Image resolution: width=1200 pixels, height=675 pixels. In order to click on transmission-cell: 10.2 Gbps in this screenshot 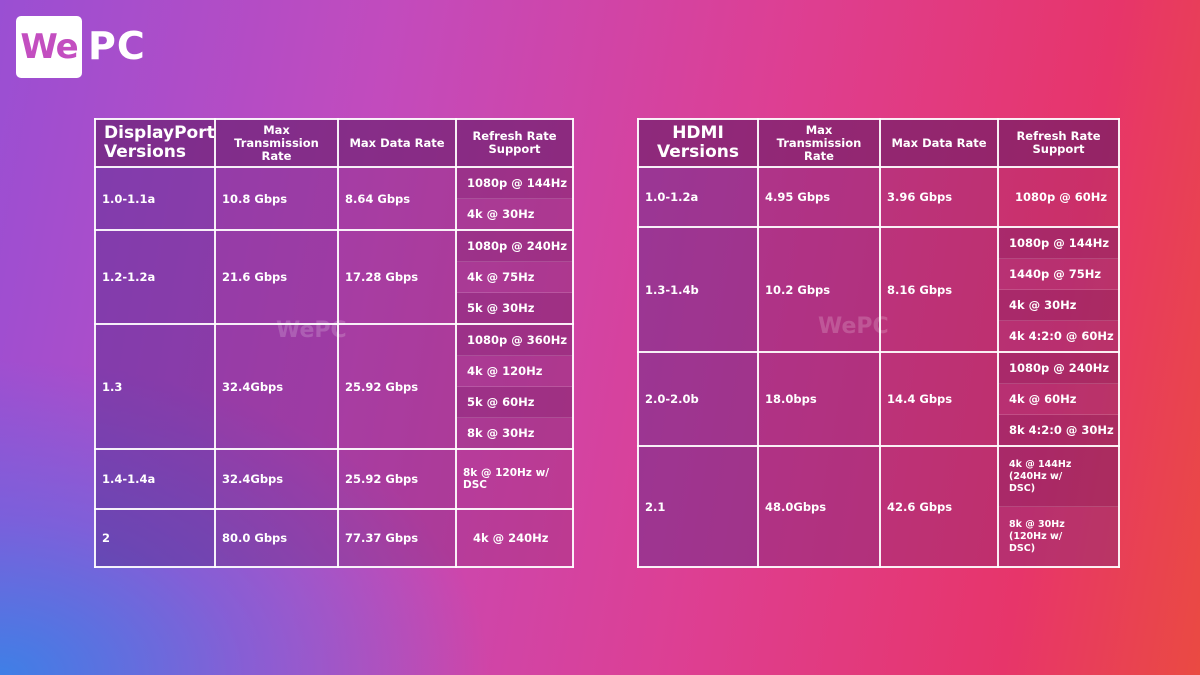, I will do `click(819, 289)`.